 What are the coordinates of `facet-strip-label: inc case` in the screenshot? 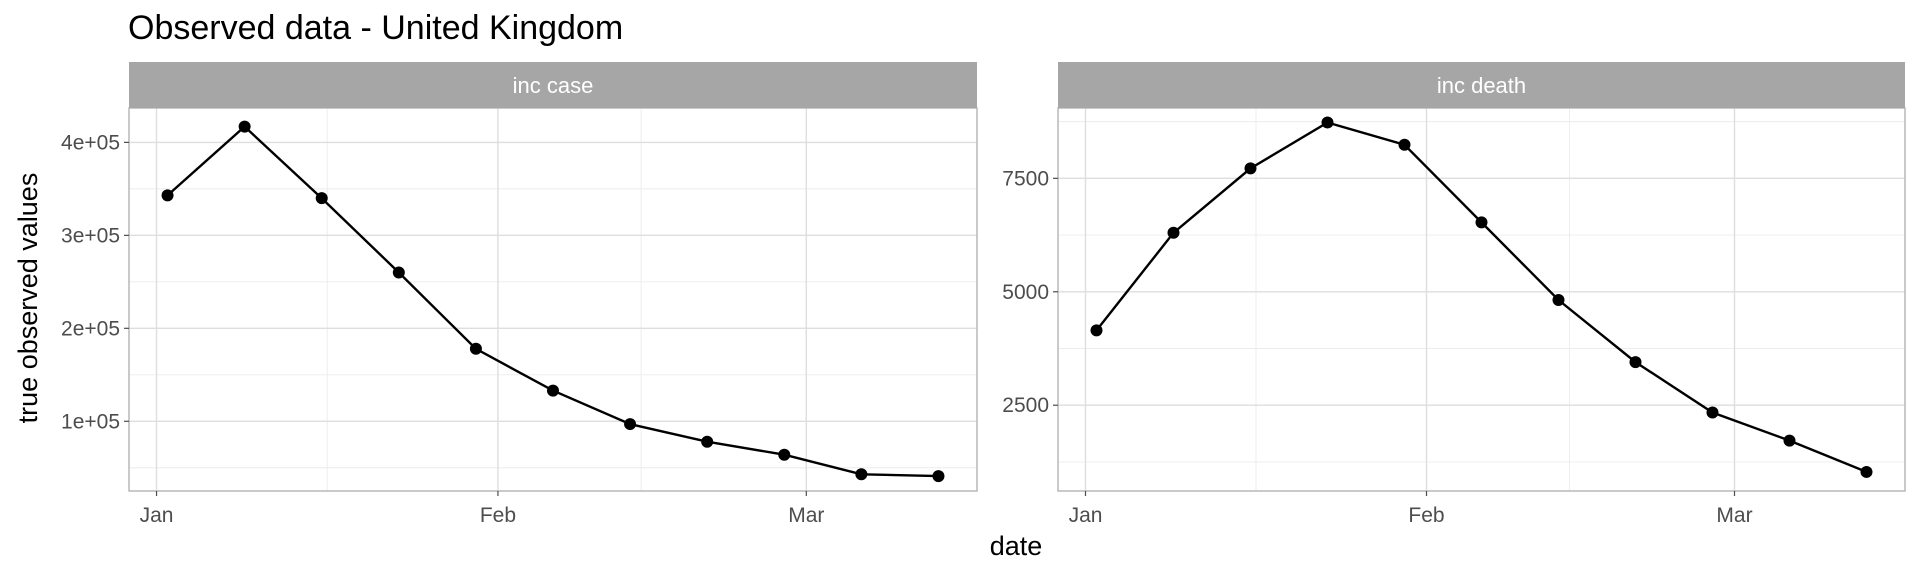 It's located at (553, 85).